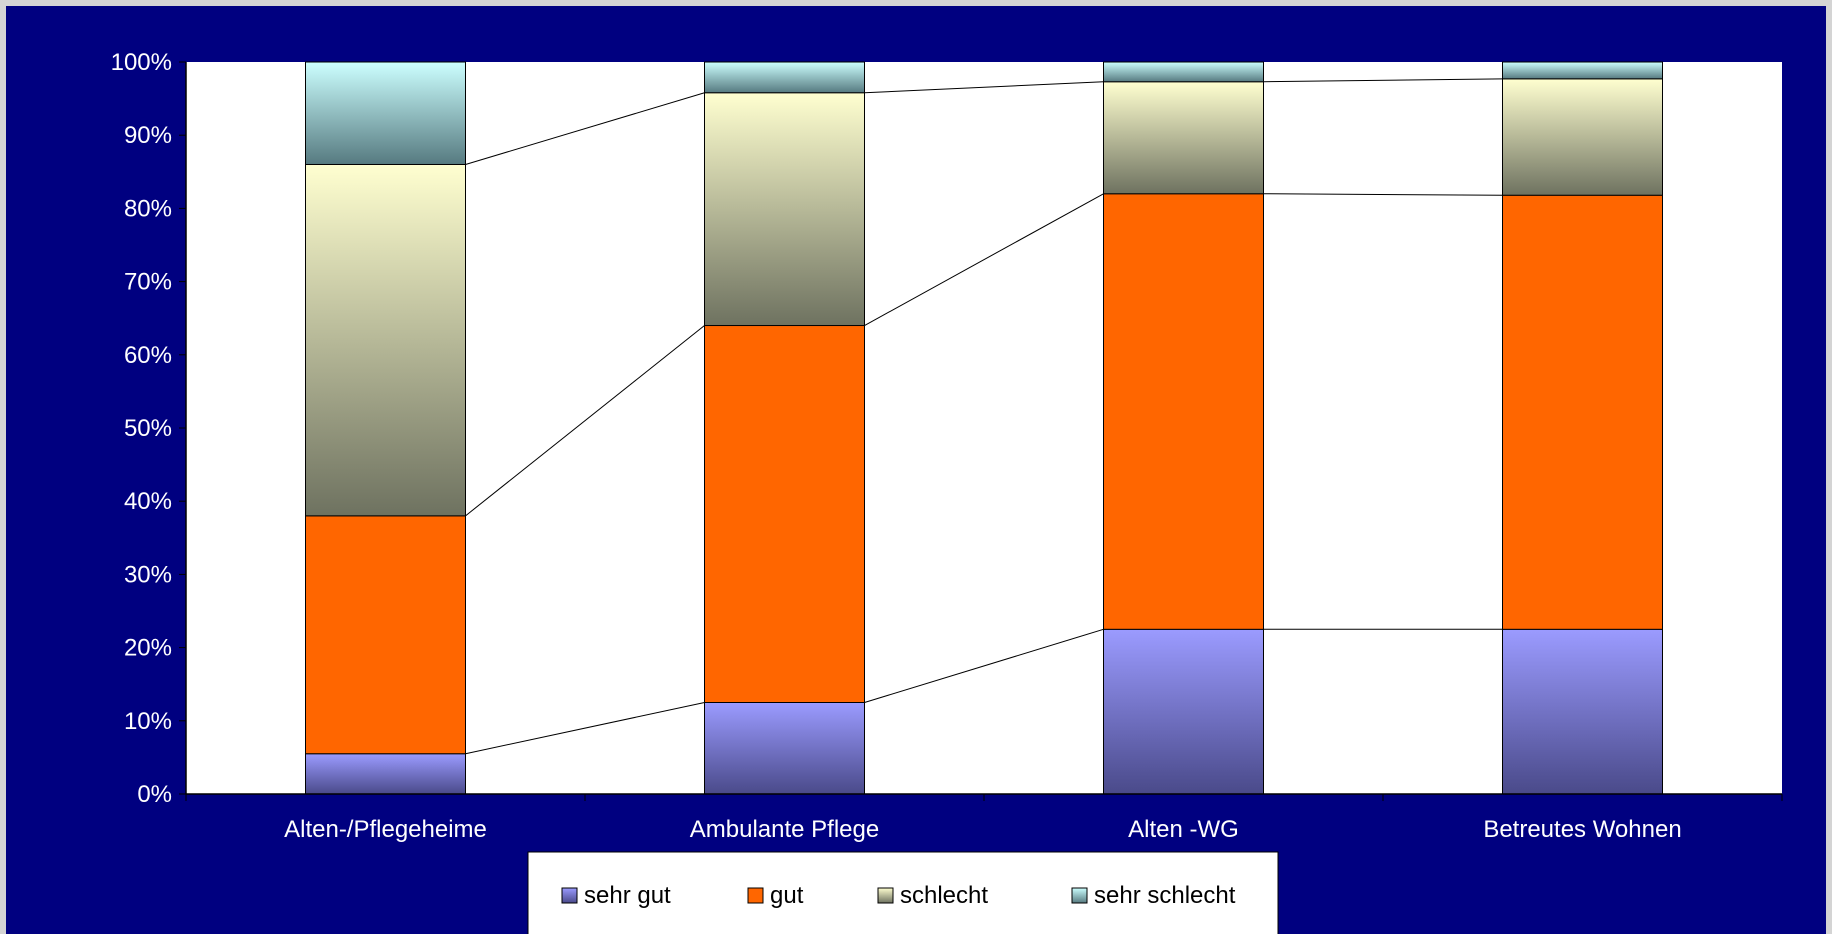 This screenshot has width=1832, height=934. What do you see at coordinates (148, 208) in the screenshot?
I see `y-tick-label: 80%` at bounding box center [148, 208].